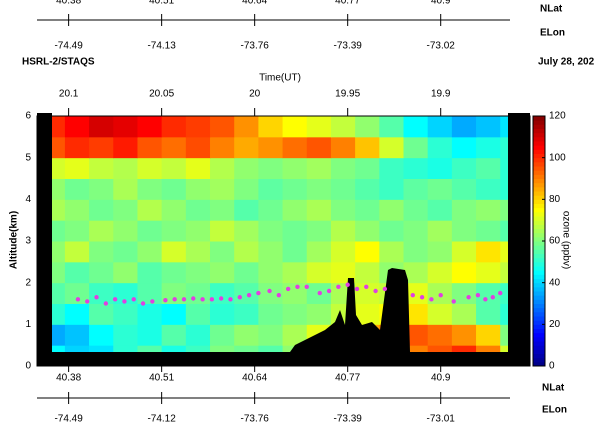  I want to click on colorbar-tick-label: 80, so click(555, 199).